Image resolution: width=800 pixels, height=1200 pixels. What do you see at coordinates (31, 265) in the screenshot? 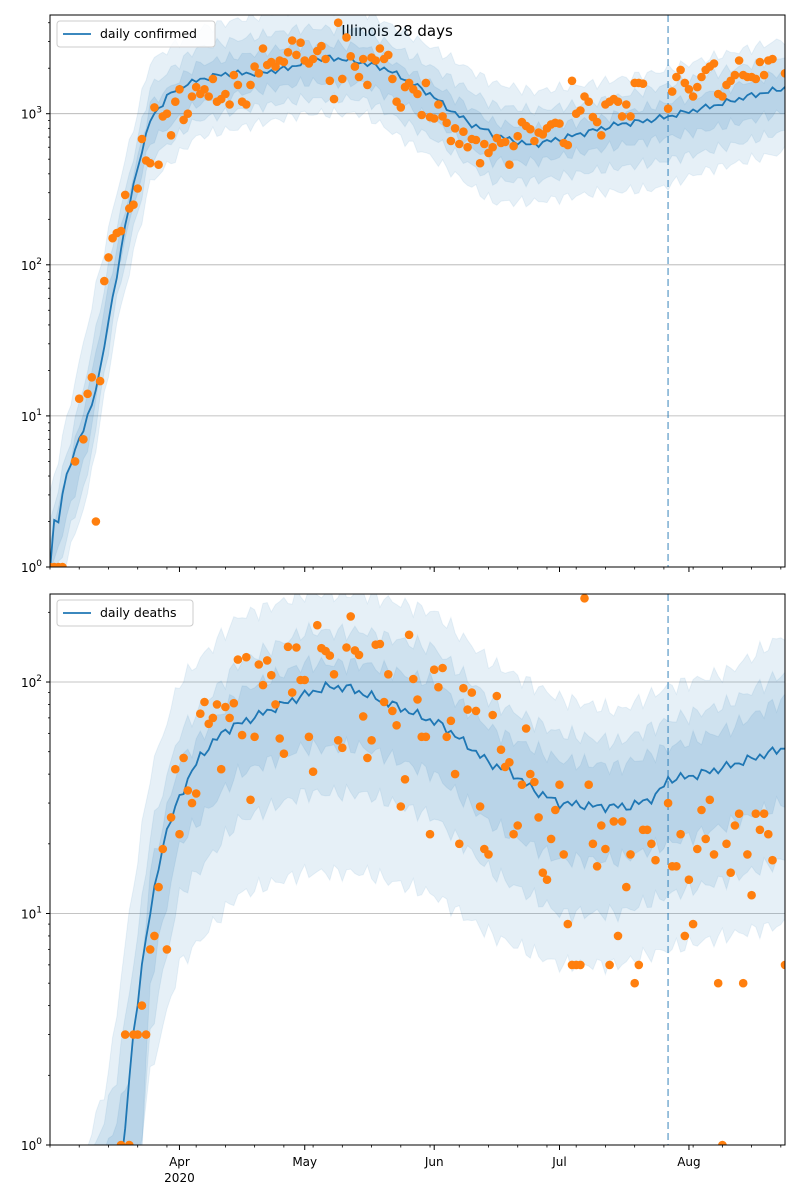
I see `y-tick-label: 10²` at bounding box center [31, 265].